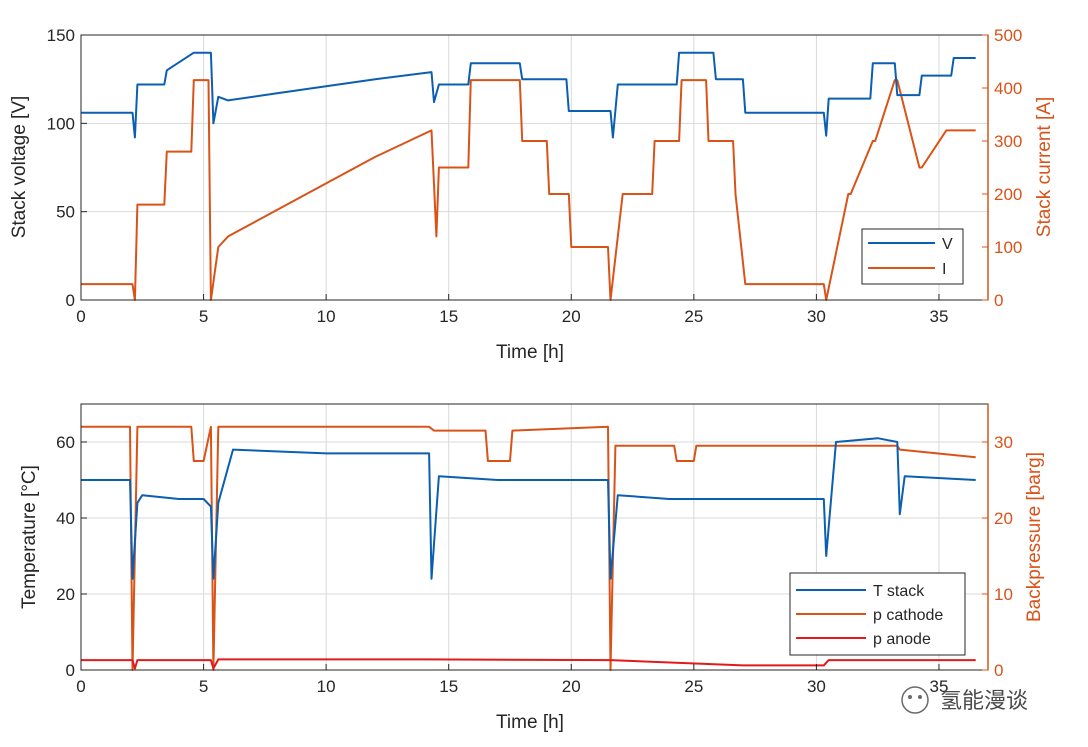 The height and width of the screenshot is (747, 1088). Describe the element at coordinates (1008, 88) in the screenshot. I see `y2-tick-label: 400` at that location.